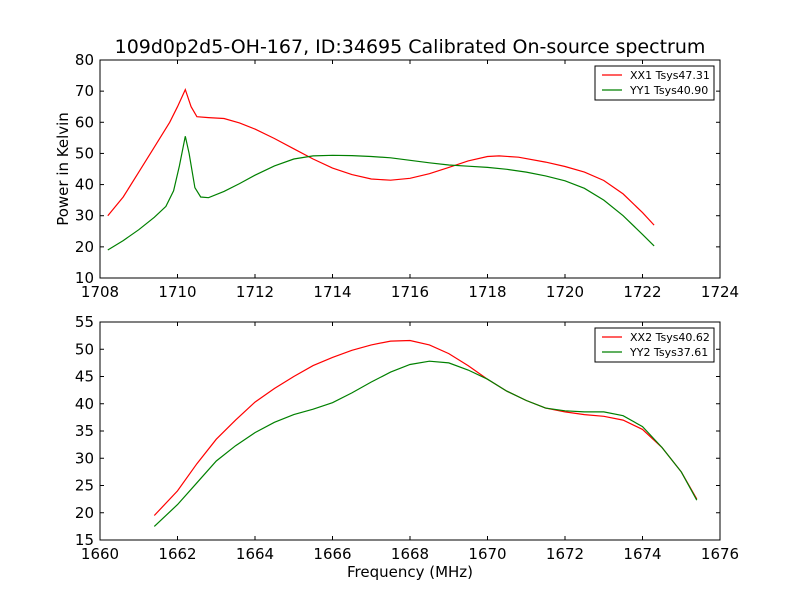 This screenshot has width=800, height=600. Describe the element at coordinates (410, 572) in the screenshot. I see `x-axis-label: Frequency (MHz)` at that location.